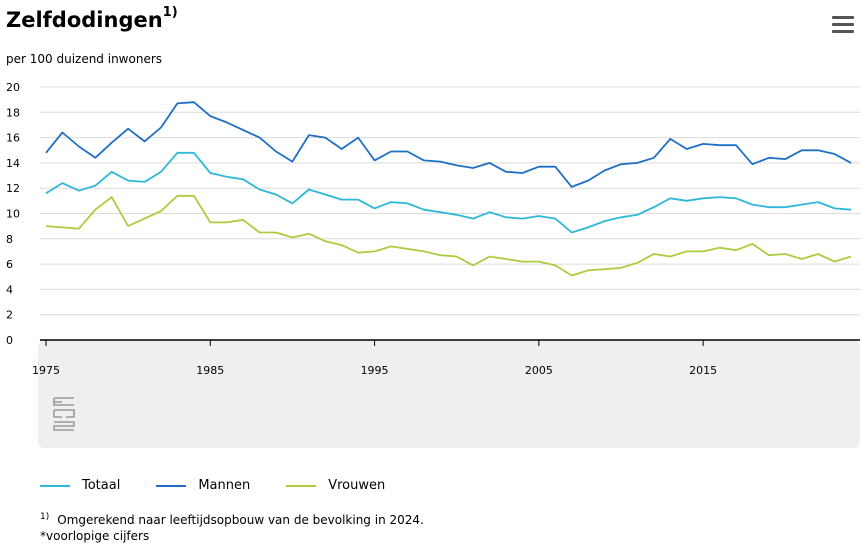 This screenshot has width=862, height=547. Describe the element at coordinates (375, 370) in the screenshot. I see `x-tick-label: 1995` at that location.